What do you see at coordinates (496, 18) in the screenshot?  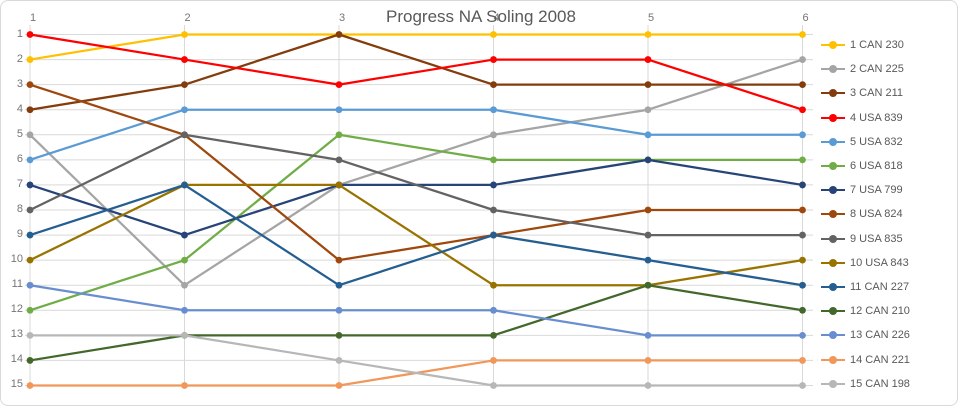 I see `x-tick-label: 4` at bounding box center [496, 18].